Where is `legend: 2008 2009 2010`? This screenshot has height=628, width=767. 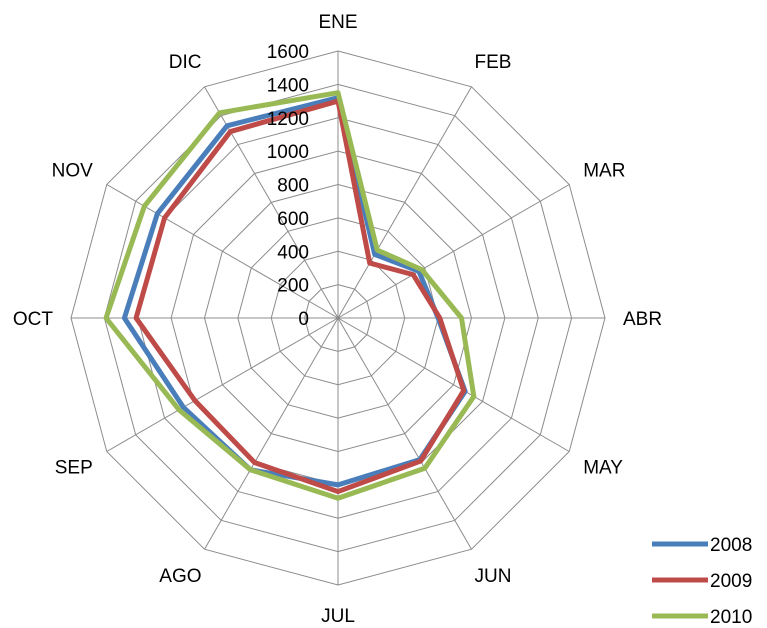
legend: 2008 2009 2010 is located at coordinates (702, 581).